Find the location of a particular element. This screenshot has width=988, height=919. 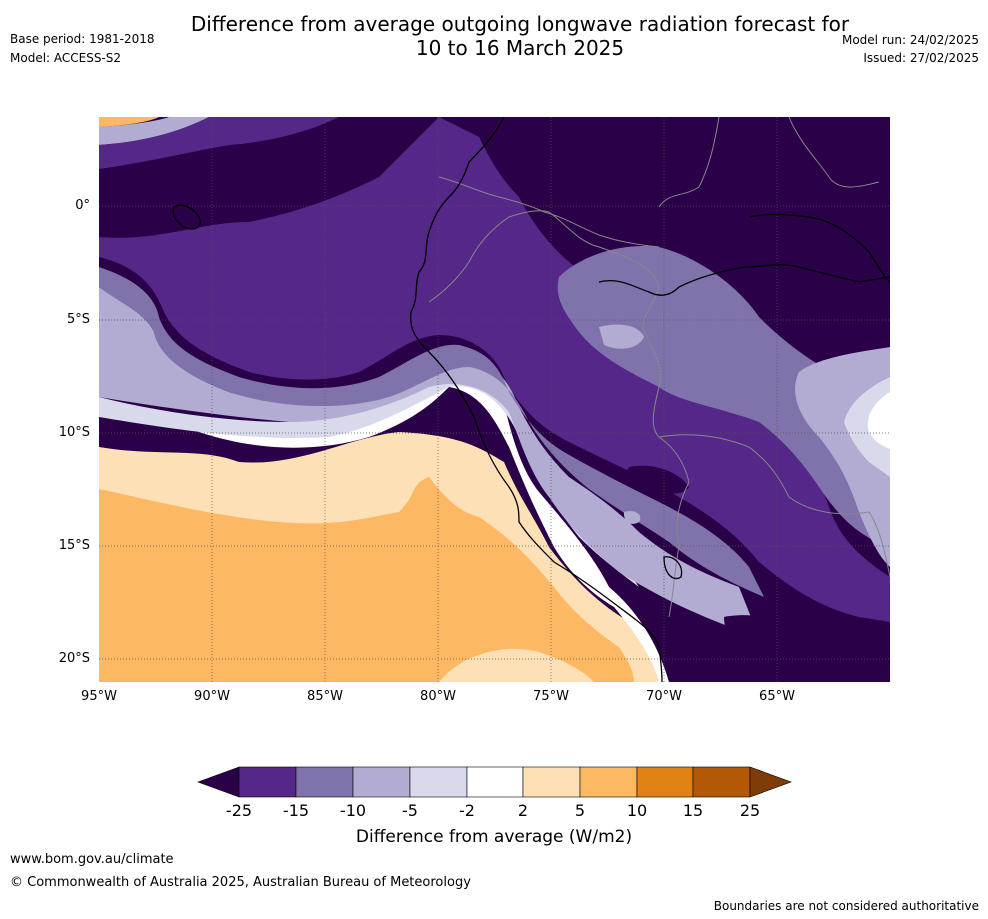

lon-label-65w: 65°W is located at coordinates (777, 696).